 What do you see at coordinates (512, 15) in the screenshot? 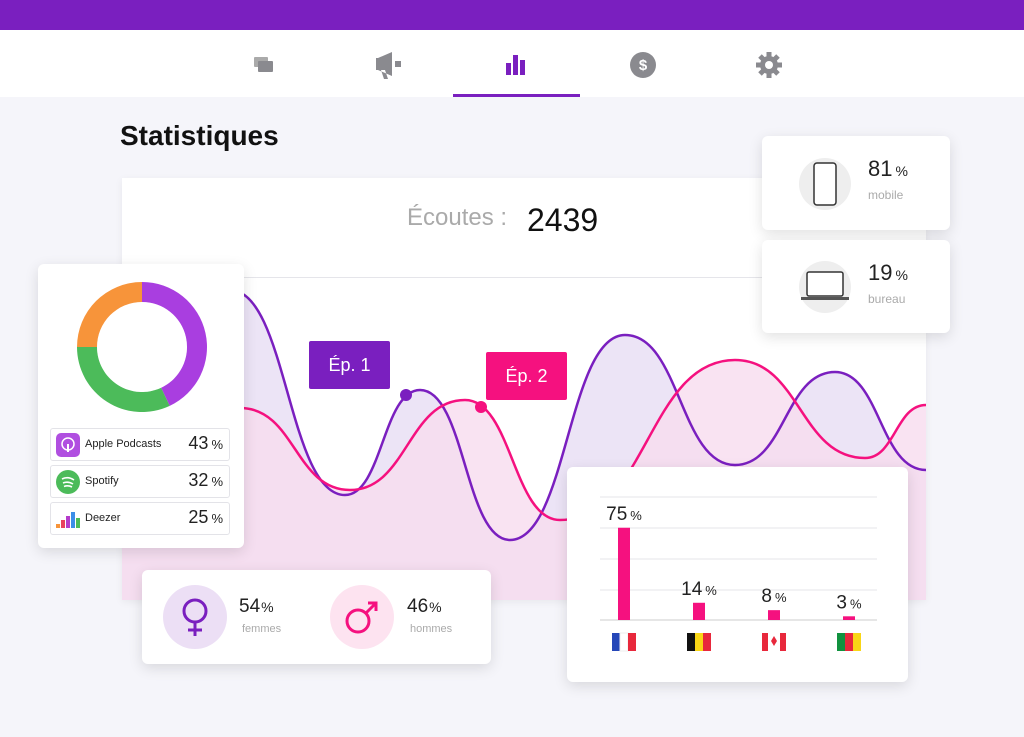
I see `top-bar` at bounding box center [512, 15].